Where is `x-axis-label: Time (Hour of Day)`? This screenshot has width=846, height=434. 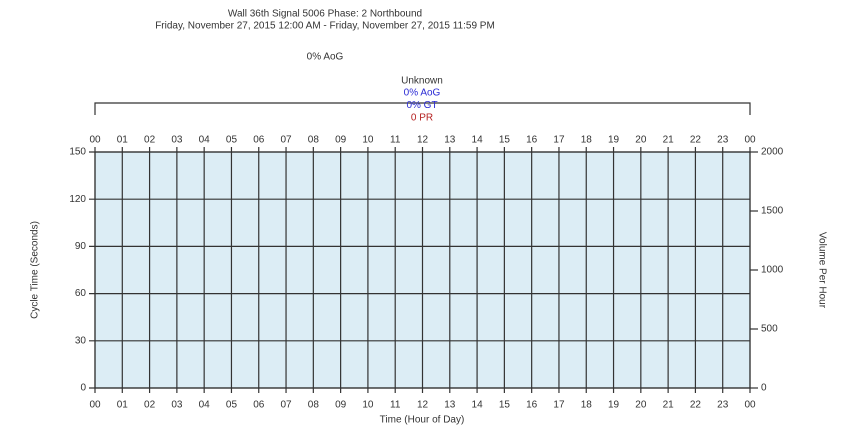
x-axis-label: Time (Hour of Day) is located at coordinates (422, 420).